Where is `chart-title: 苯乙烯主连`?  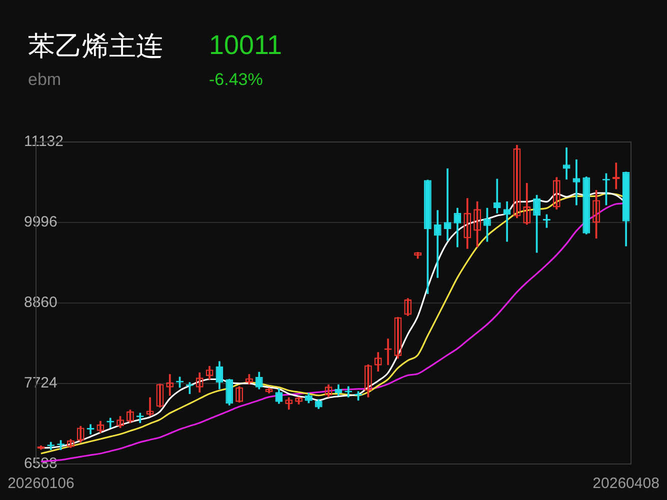 chart-title: 苯乙烯主连 is located at coordinates (95, 47).